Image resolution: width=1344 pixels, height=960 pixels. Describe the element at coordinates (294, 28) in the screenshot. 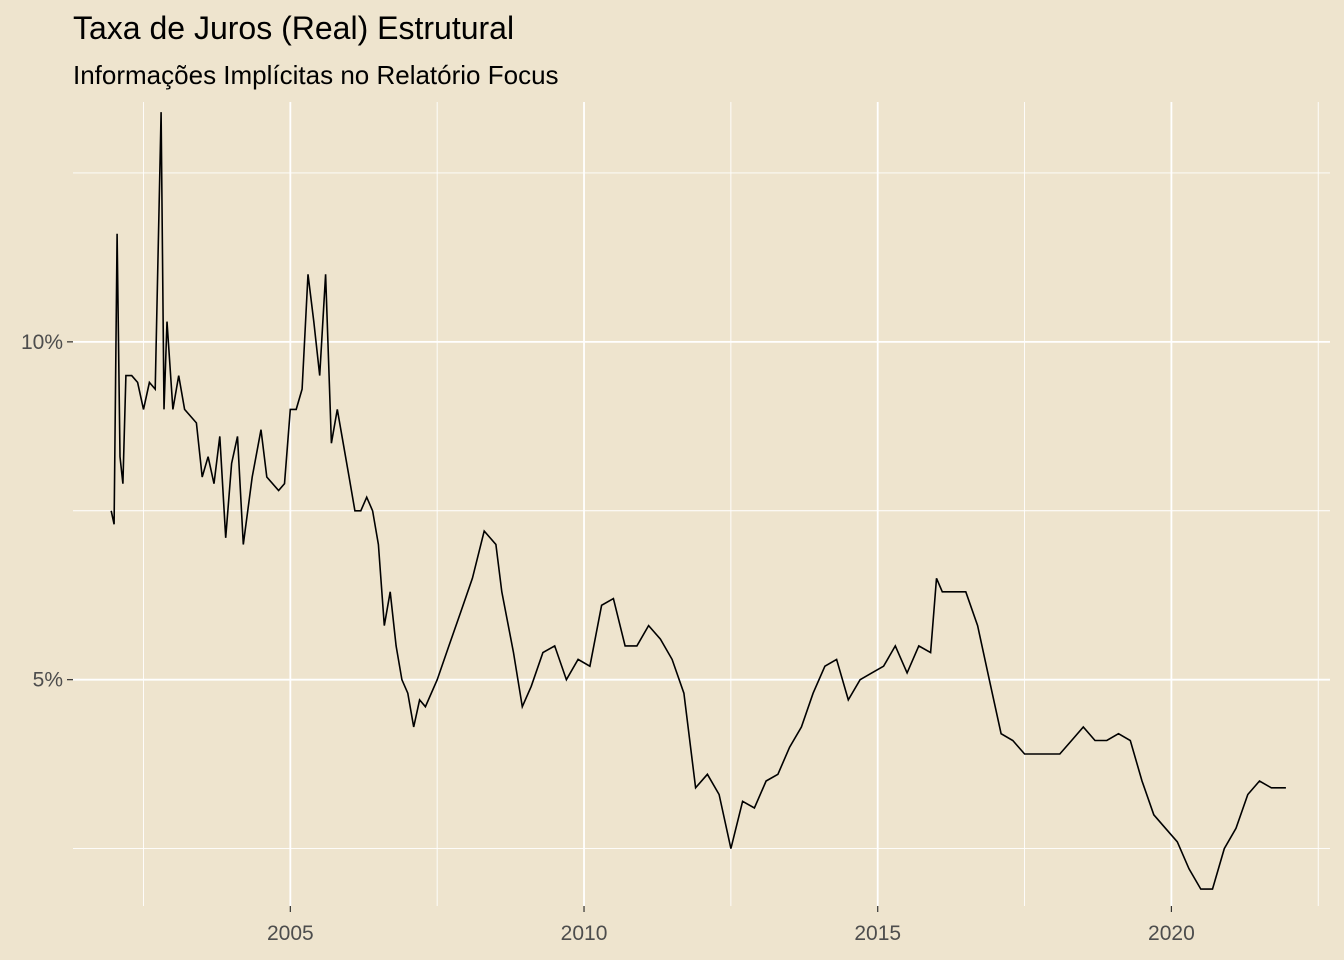

I see `chart-title: Taxa de Juros (Real) Estrutural` at that location.